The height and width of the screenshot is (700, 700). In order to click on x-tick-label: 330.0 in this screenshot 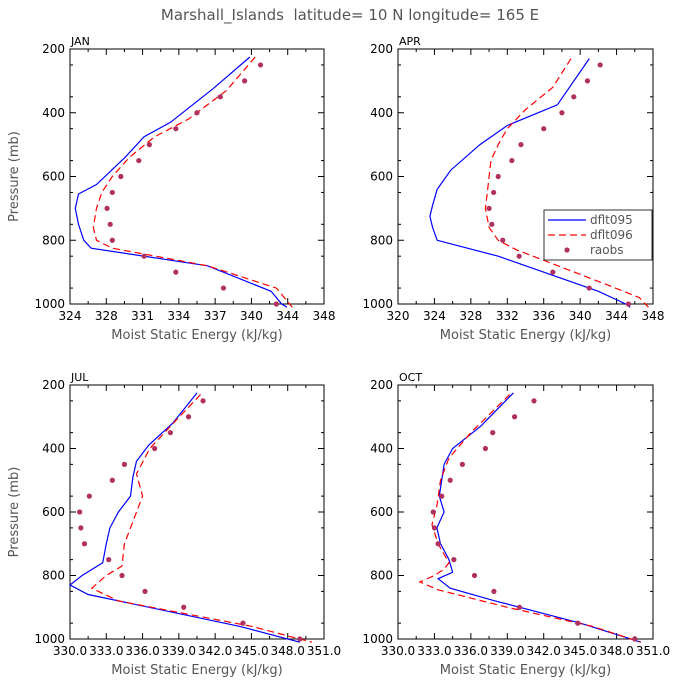, I will do `click(398, 651)`.